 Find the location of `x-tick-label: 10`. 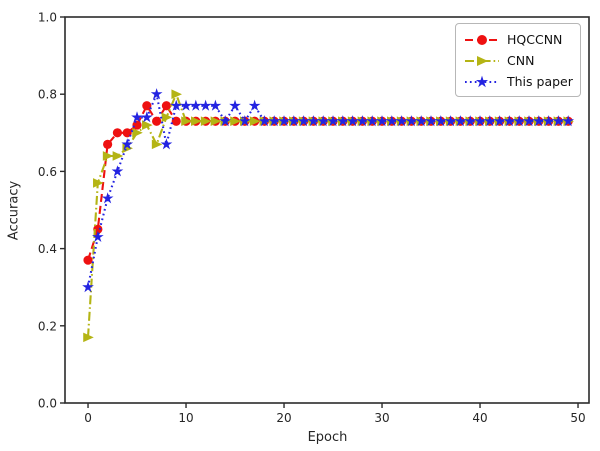

x-tick-label: 10 is located at coordinates (185, 418).